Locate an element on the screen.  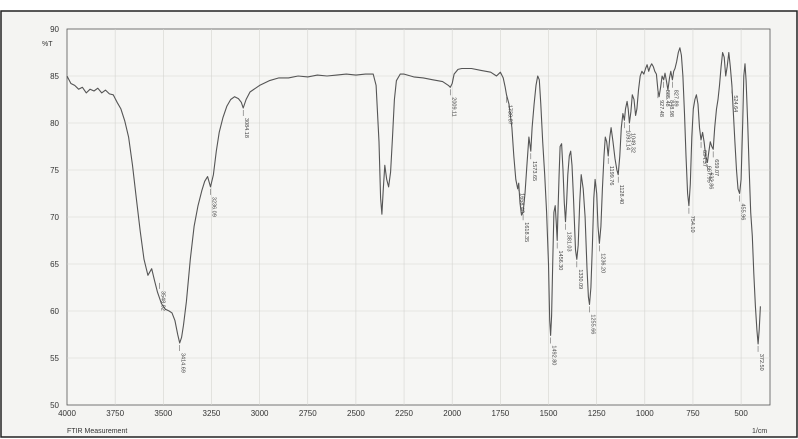
x-axis-unit: 1/cm is located at coordinates (759, 431).